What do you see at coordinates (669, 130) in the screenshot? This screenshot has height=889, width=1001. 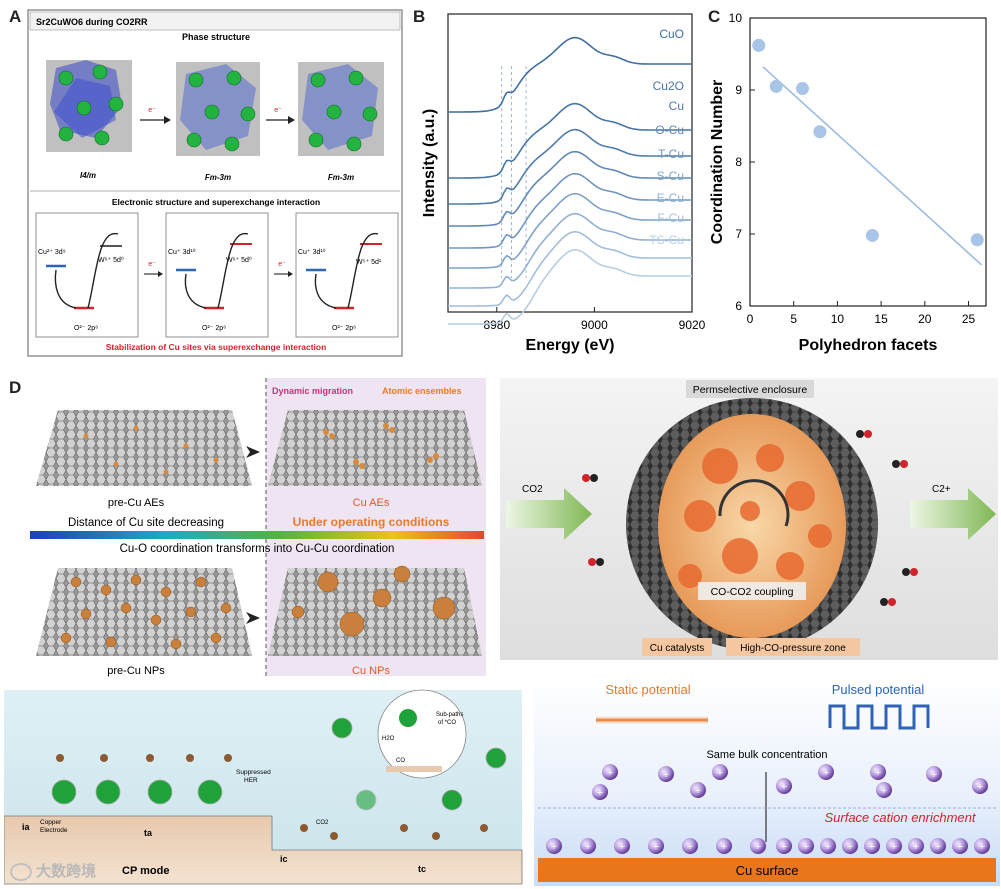 I see `series-label-o-cu: O-Cu` at bounding box center [669, 130].